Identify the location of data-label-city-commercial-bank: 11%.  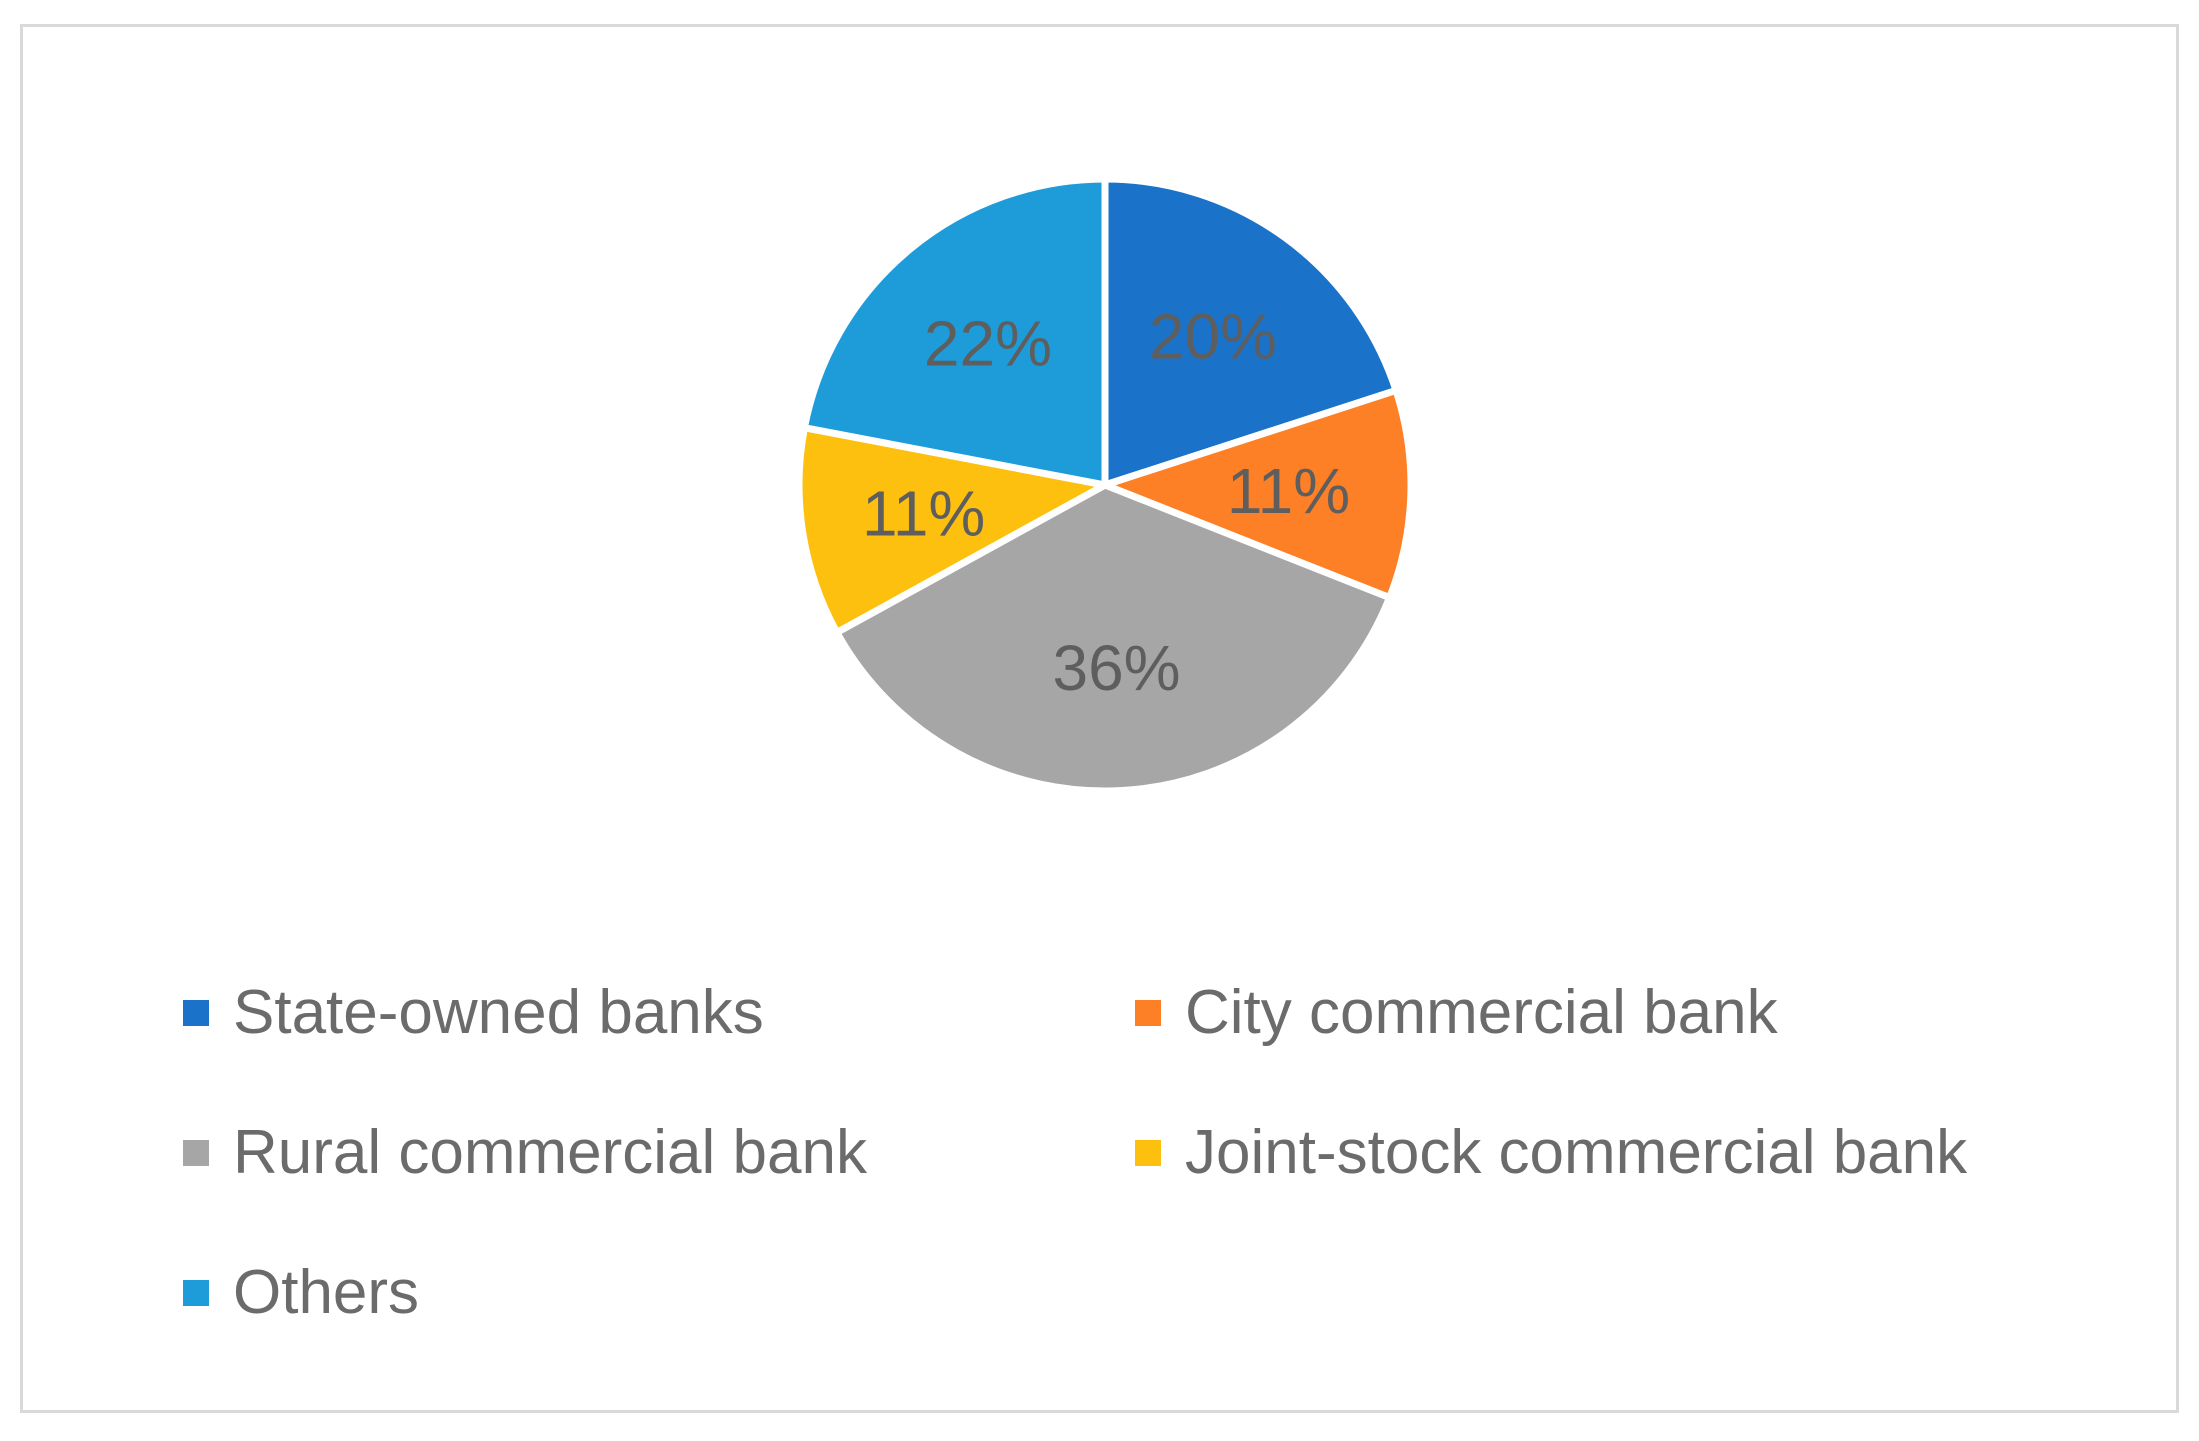
(1288, 491).